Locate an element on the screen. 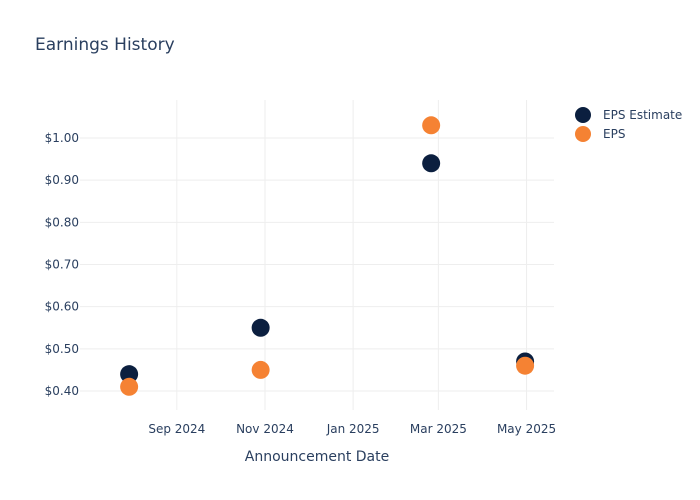 The image size is (700, 500). x-tick-label: Jan 2025 is located at coordinates (353, 429).